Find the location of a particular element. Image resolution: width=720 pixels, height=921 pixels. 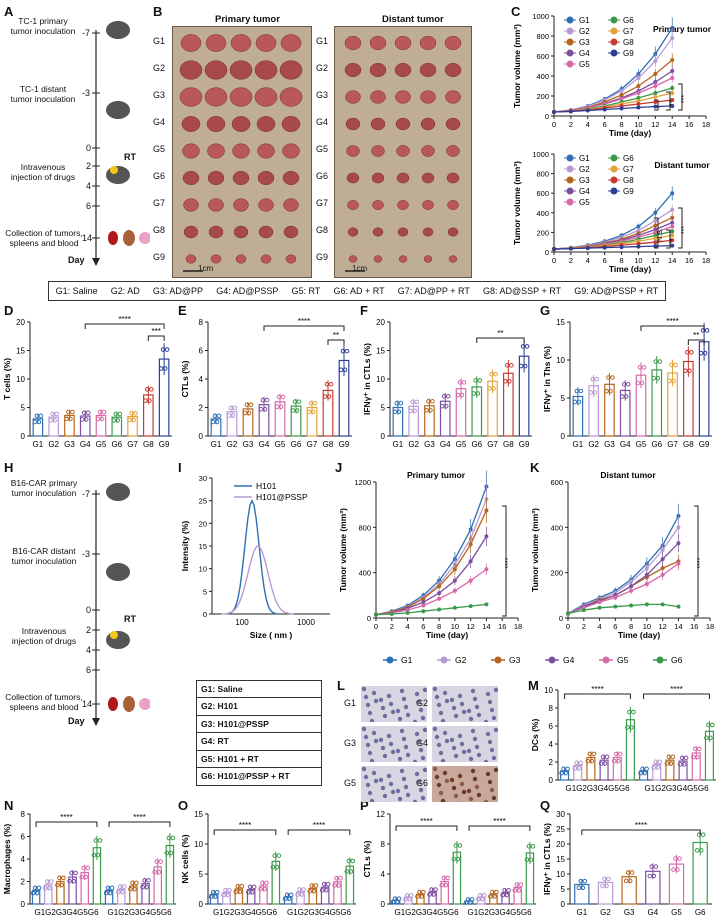

x-tick-label: 14 is located at coordinates (672, 260).